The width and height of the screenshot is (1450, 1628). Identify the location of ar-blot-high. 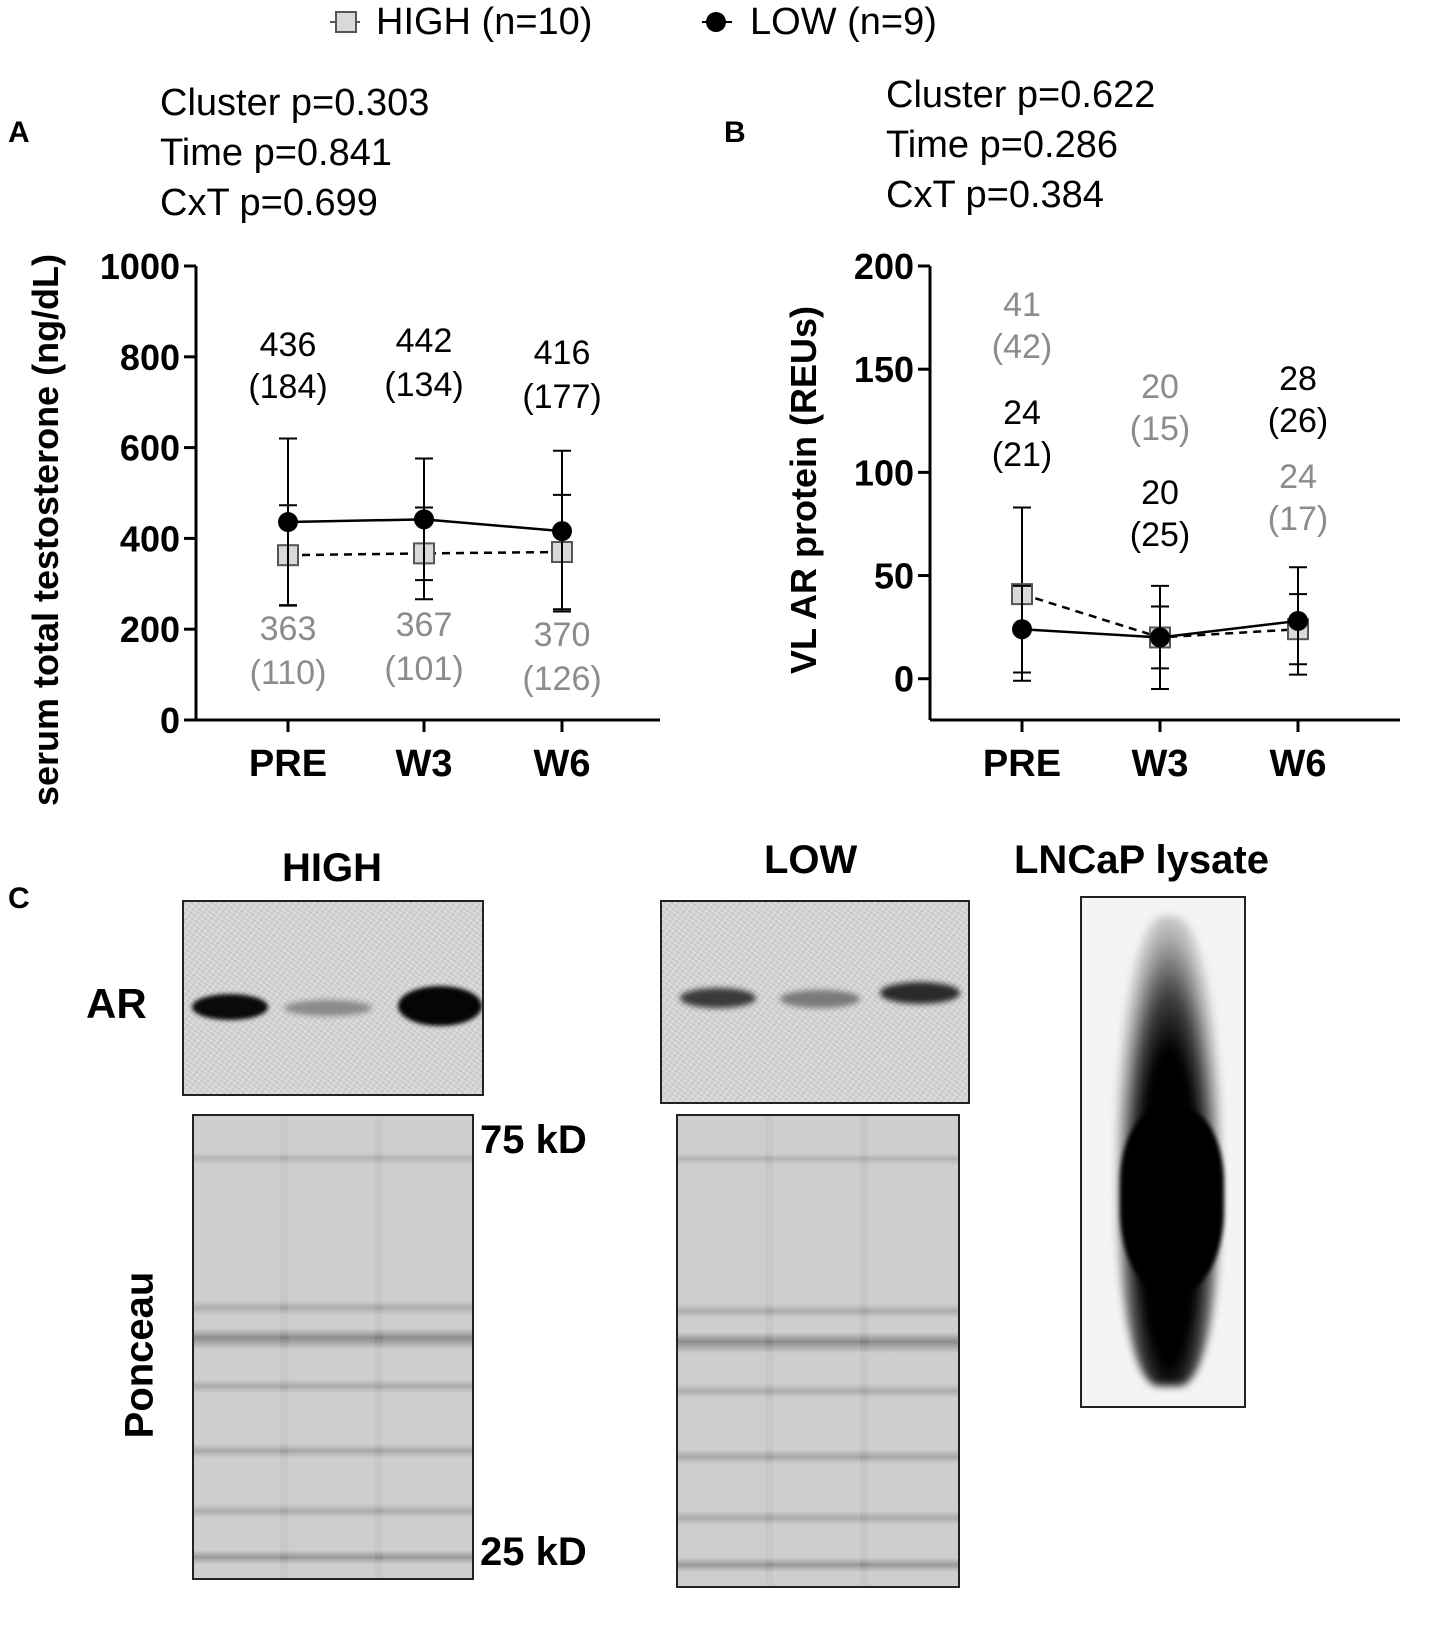
(333, 998).